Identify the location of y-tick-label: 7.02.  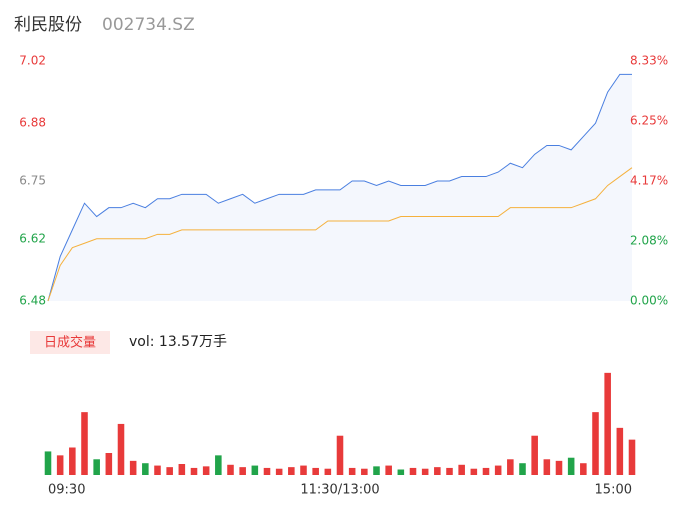
(32, 61).